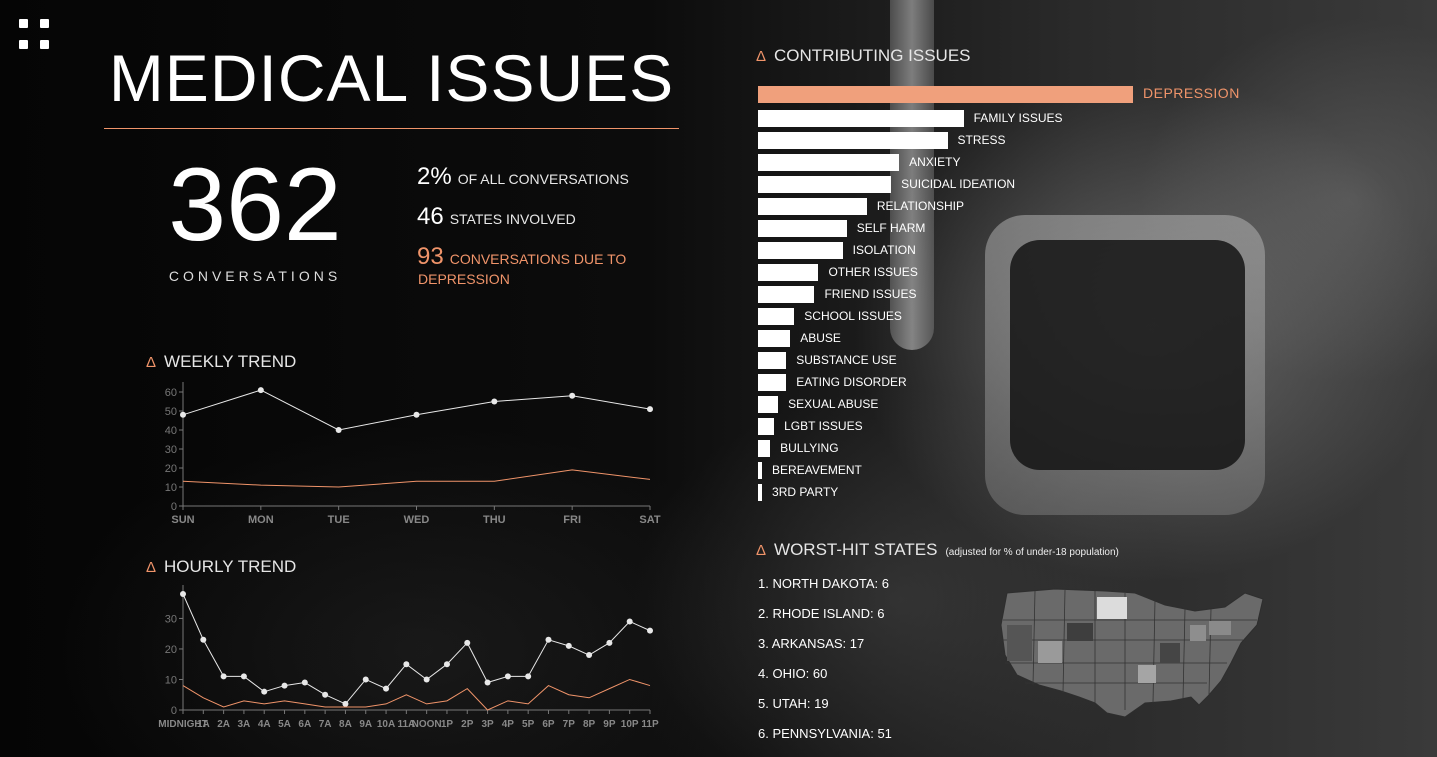 This screenshot has width=1437, height=757. What do you see at coordinates (1112, 608) in the screenshot?
I see `north-dakota-highlight` at bounding box center [1112, 608].